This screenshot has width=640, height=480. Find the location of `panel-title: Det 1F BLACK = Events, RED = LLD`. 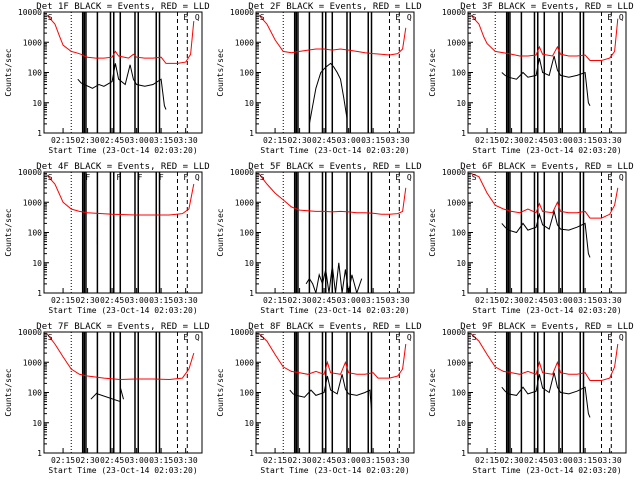

panel-title: Det 1F BLACK = Events, RED = LLD is located at coordinates (122, 7).